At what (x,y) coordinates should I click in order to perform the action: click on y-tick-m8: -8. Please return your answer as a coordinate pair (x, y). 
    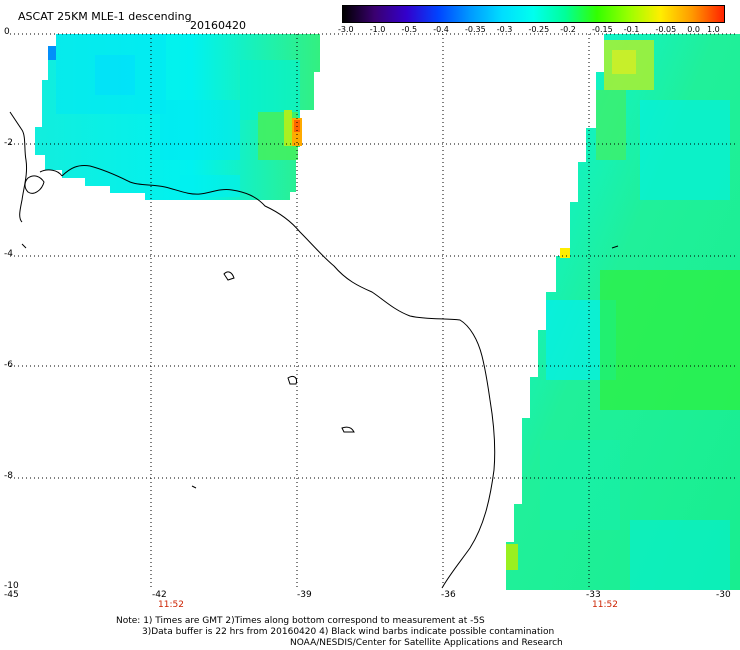
    Looking at the image, I should click on (8, 476).